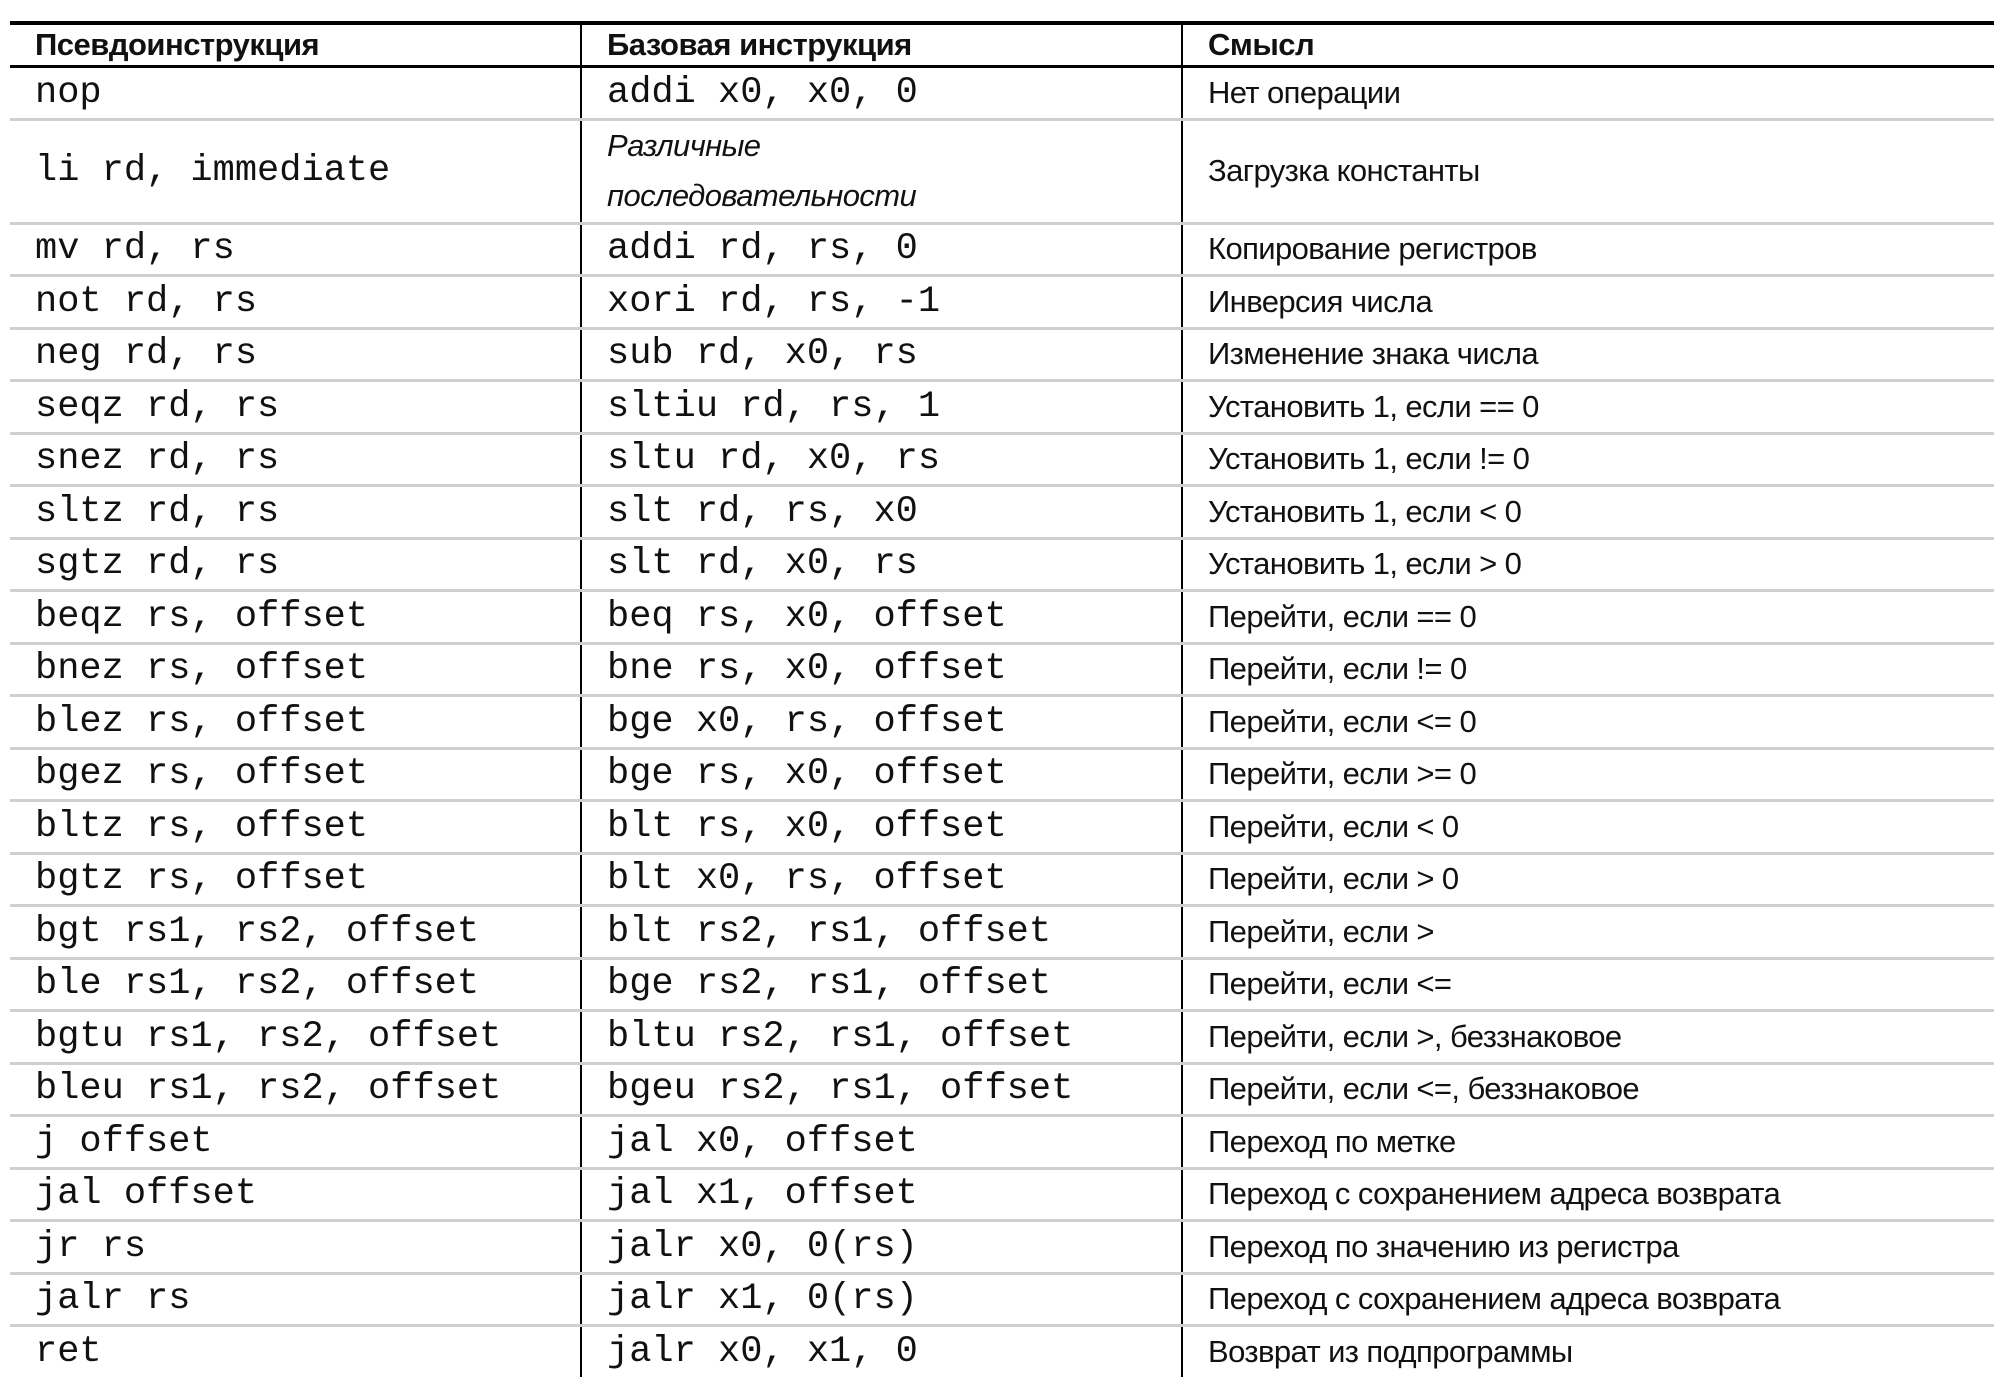  What do you see at coordinates (1587, 44) in the screenshot?
I see `header-meaning: Смысл` at bounding box center [1587, 44].